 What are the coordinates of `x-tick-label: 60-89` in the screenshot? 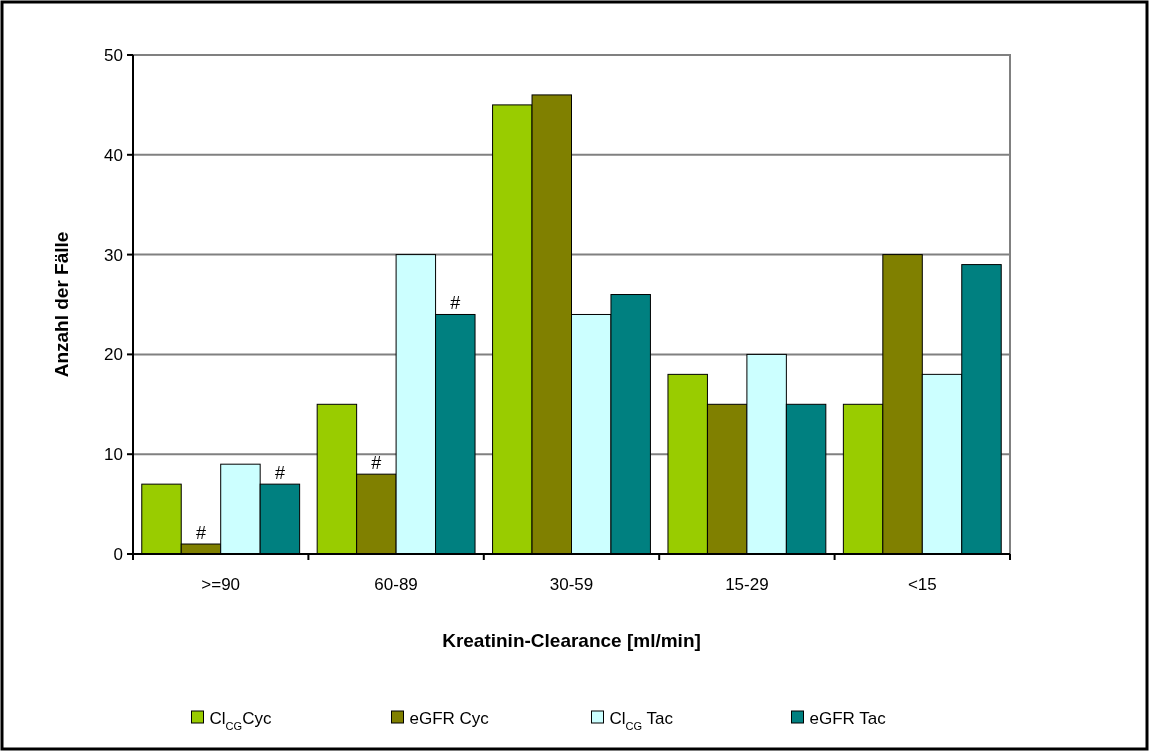 It's located at (396, 584).